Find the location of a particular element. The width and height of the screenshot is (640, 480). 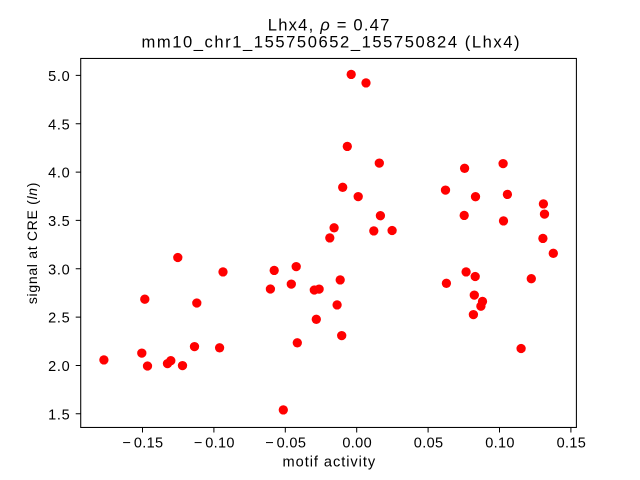

svg-text: Lhx4, ρ = 0.47 is located at coordinates (329, 25).